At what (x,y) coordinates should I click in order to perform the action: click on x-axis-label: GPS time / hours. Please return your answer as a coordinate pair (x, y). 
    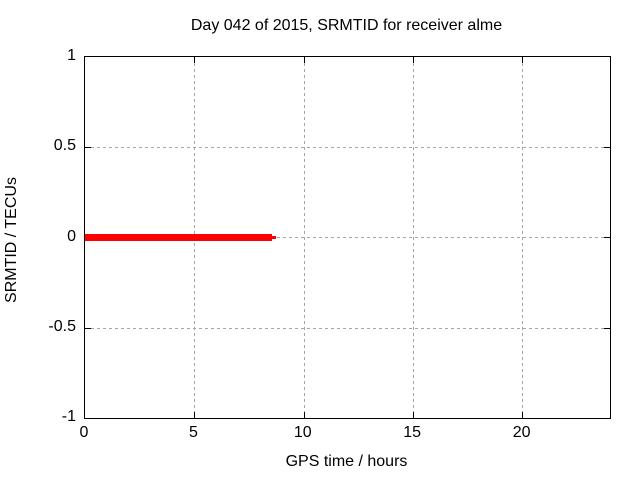
    Looking at the image, I should click on (346, 461).